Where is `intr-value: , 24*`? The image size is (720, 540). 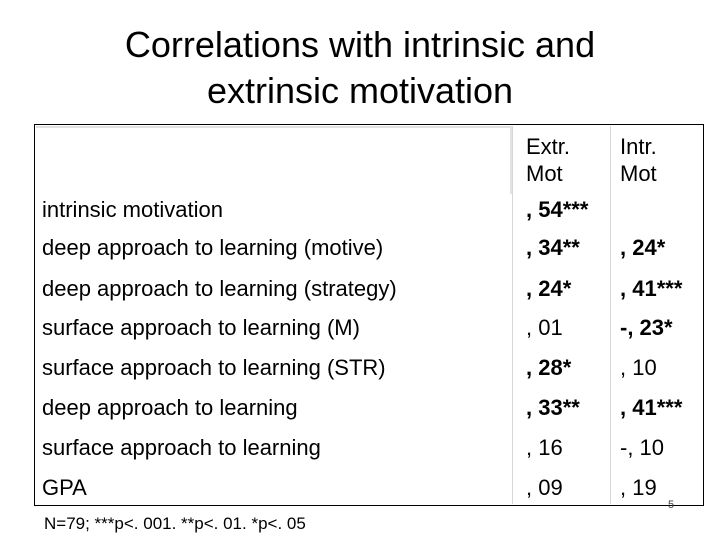
intr-value: , 24* is located at coordinates (643, 247).